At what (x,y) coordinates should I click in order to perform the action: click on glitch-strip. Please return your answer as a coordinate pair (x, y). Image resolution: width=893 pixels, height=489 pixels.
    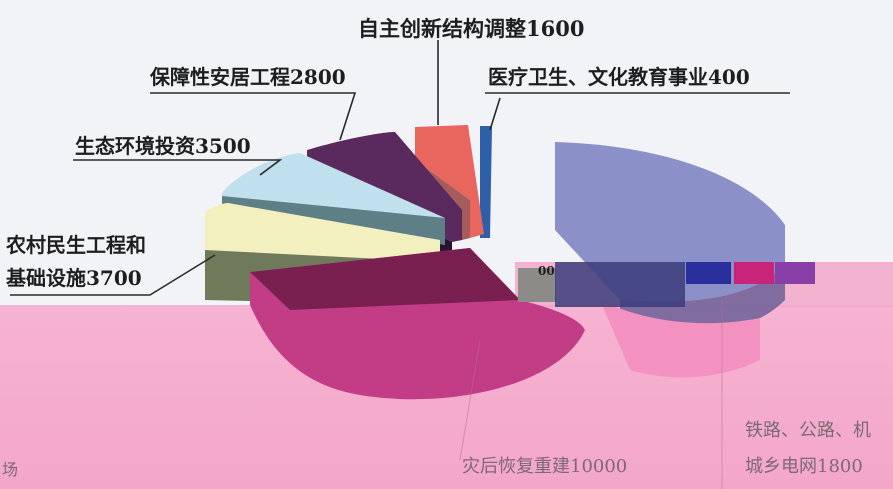
    Looking at the image, I should click on (620, 284).